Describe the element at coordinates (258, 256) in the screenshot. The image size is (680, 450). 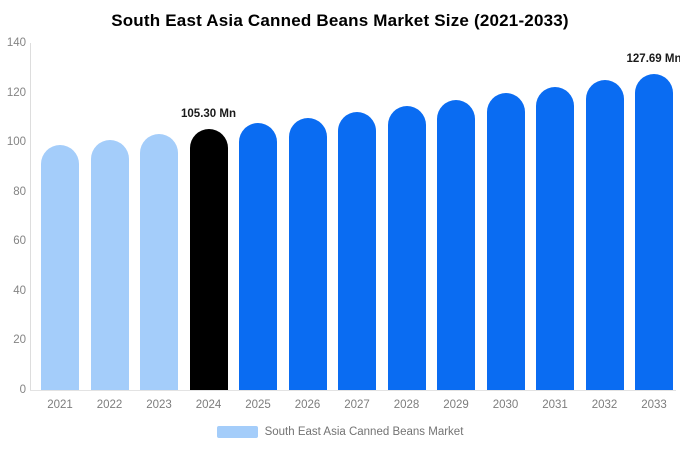
I see `bar-2025` at that location.